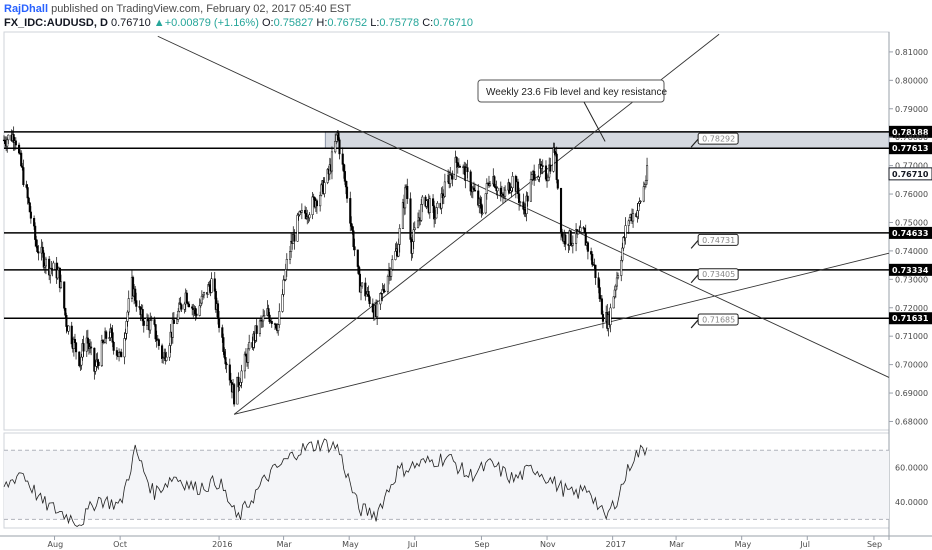 The width and height of the screenshot is (932, 550). What do you see at coordinates (911, 52) in the screenshot?
I see `y-tick-label: 0.81000` at bounding box center [911, 52].